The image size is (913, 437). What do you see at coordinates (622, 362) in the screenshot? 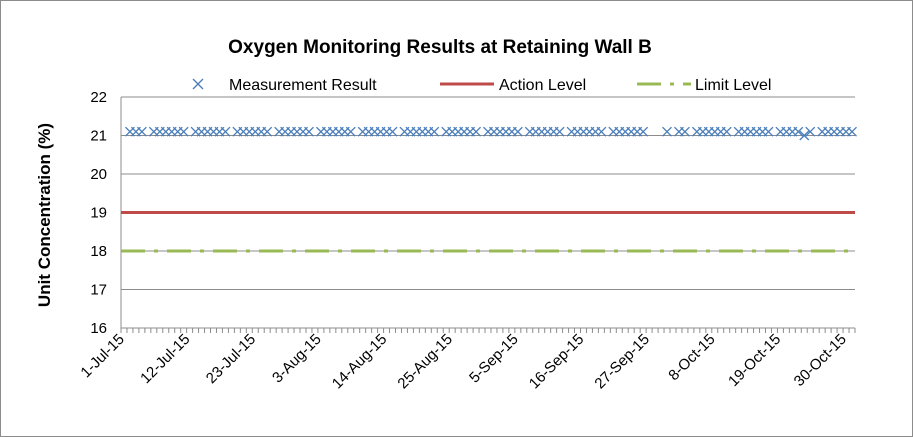
I see `x-tick-label: 27-Sep-15` at bounding box center [622, 362].